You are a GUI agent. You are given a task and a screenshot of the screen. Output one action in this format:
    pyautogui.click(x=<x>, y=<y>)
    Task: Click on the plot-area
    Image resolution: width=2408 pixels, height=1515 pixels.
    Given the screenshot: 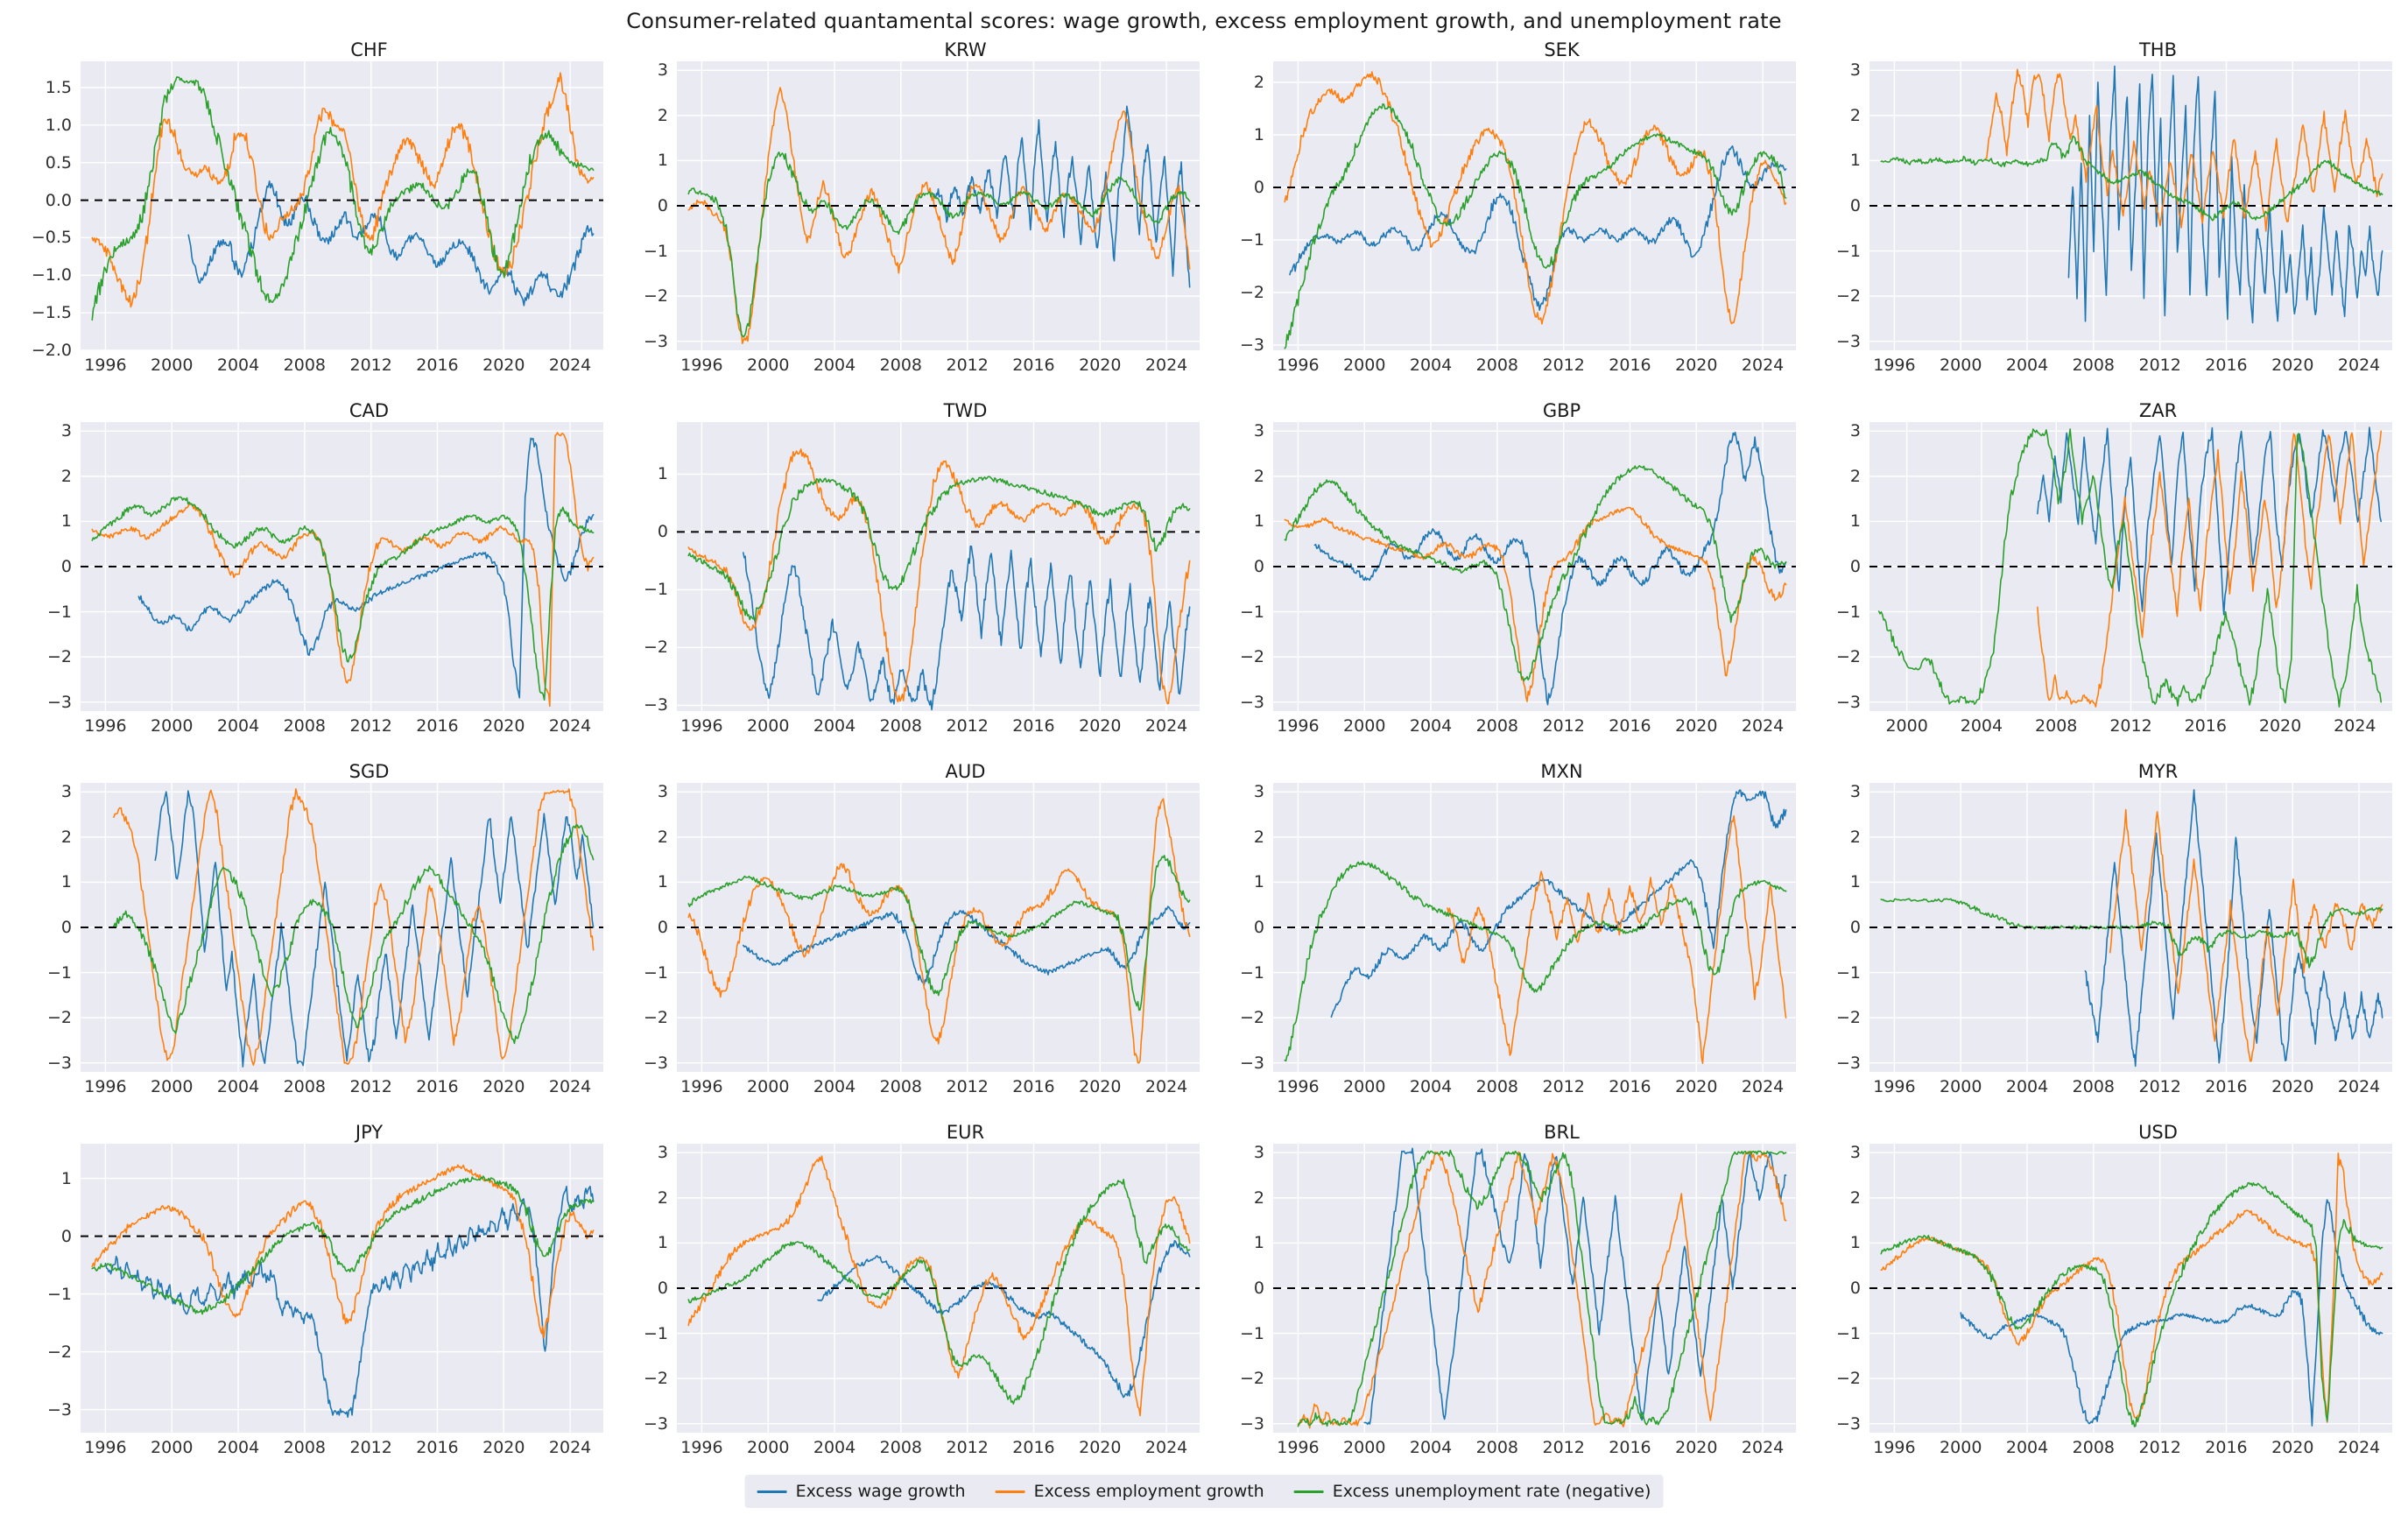 What is the action you would take?
    pyautogui.click(x=2130, y=566)
    